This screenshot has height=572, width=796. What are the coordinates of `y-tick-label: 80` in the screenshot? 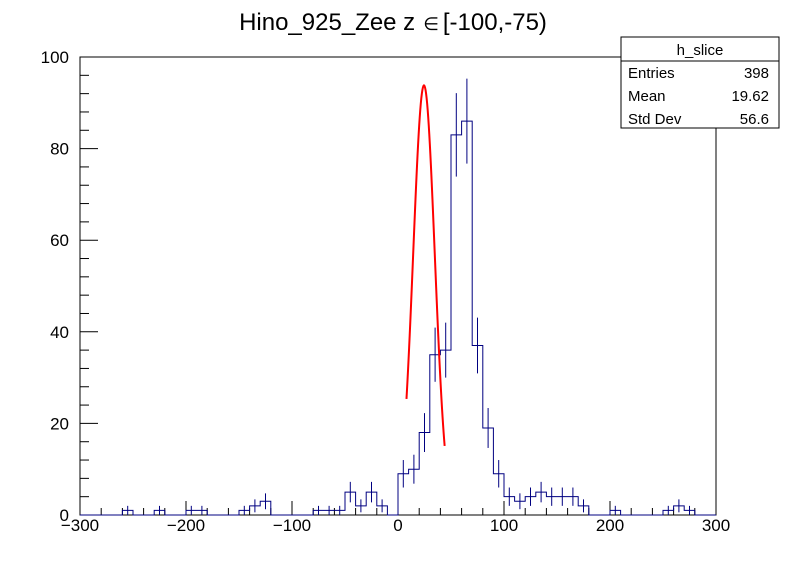 It's located at (59, 149).